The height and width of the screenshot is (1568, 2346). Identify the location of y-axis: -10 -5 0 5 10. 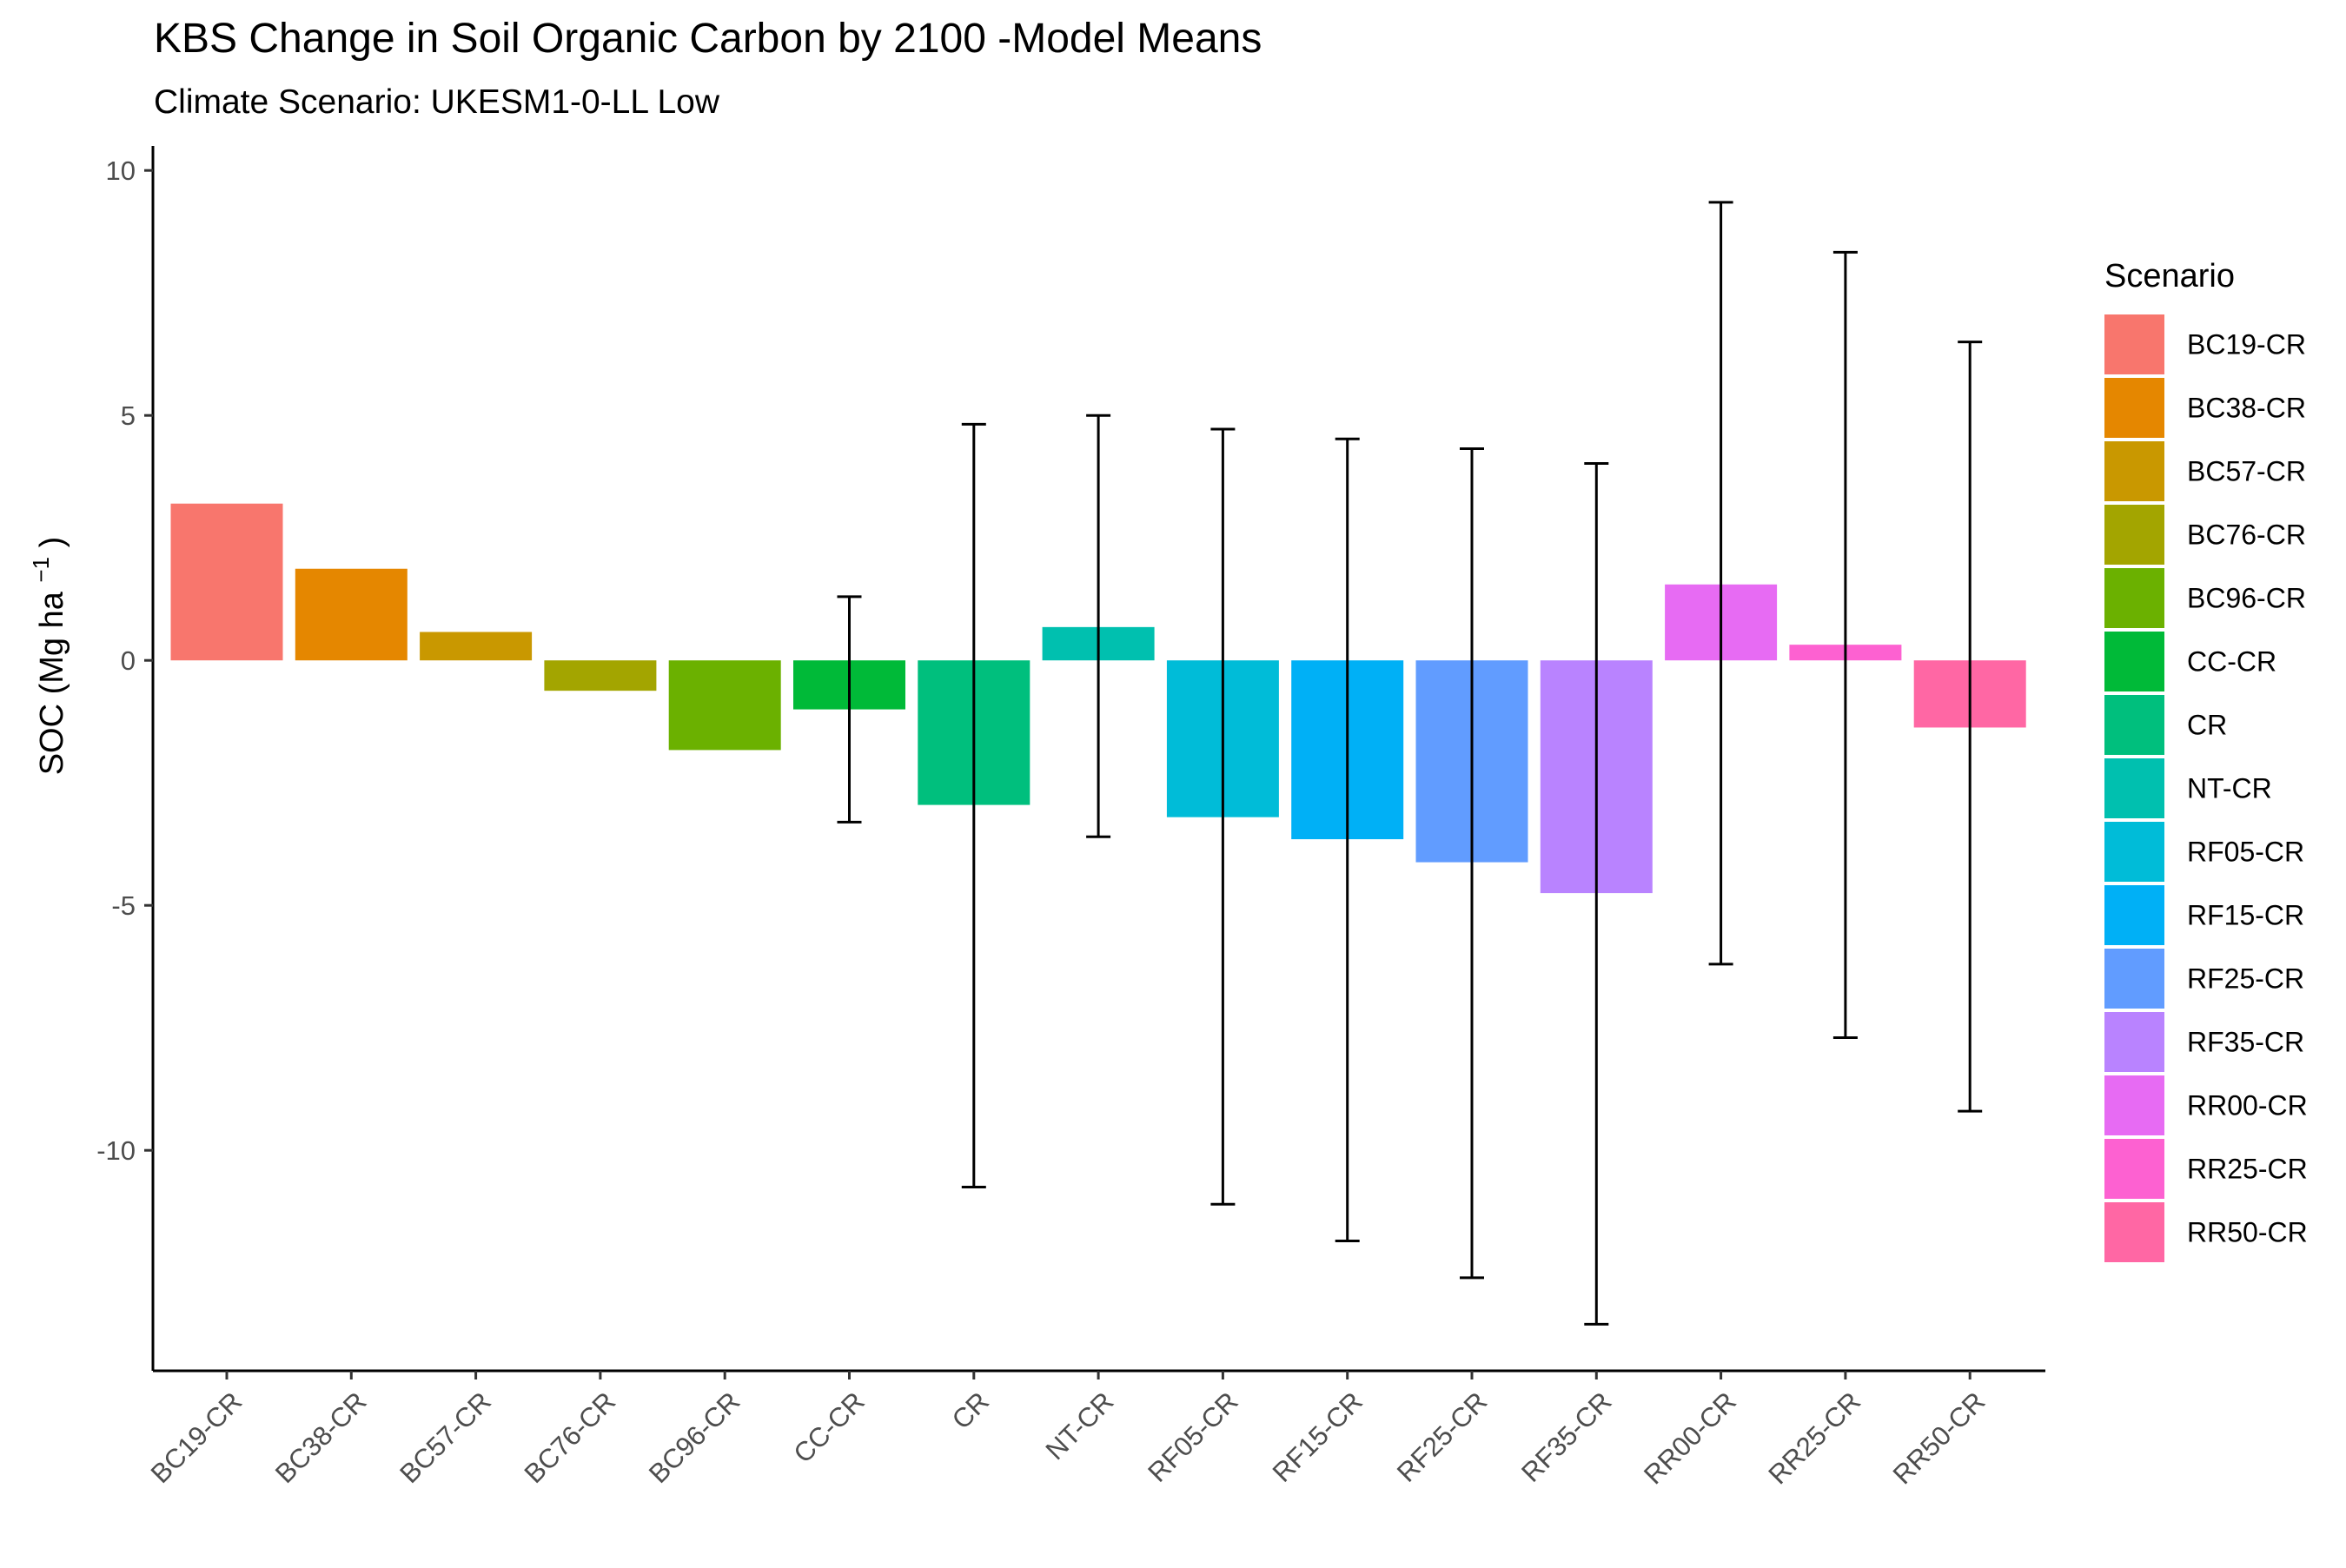
(125, 758).